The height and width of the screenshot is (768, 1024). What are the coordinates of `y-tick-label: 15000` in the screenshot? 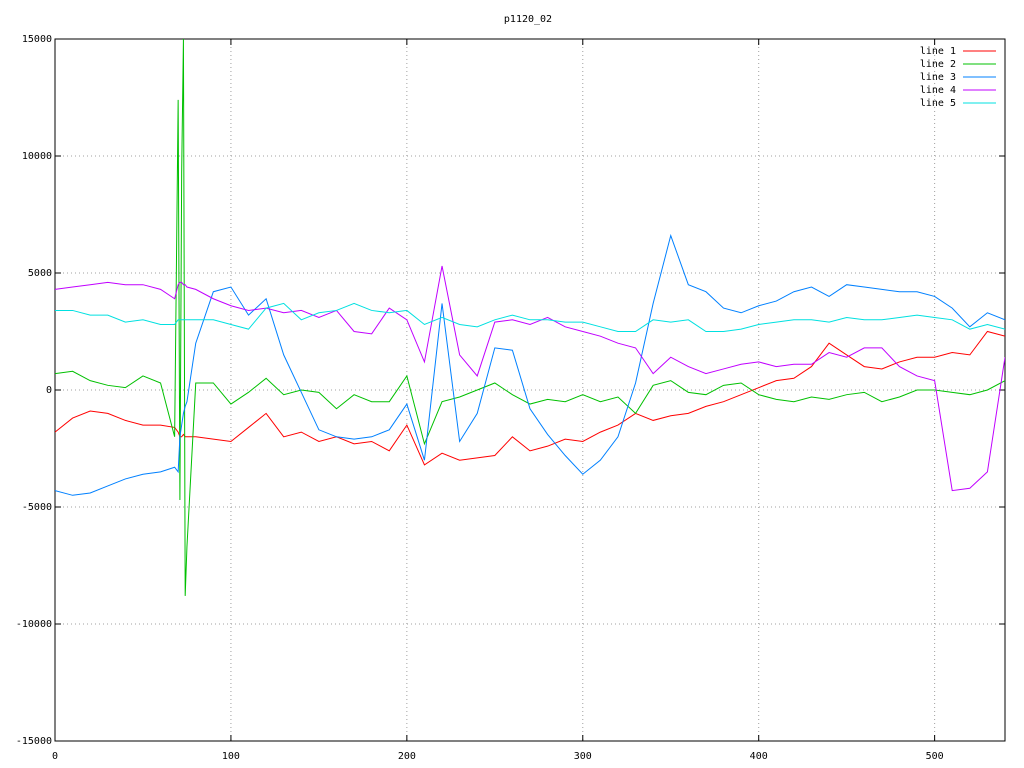 It's located at (37, 39).